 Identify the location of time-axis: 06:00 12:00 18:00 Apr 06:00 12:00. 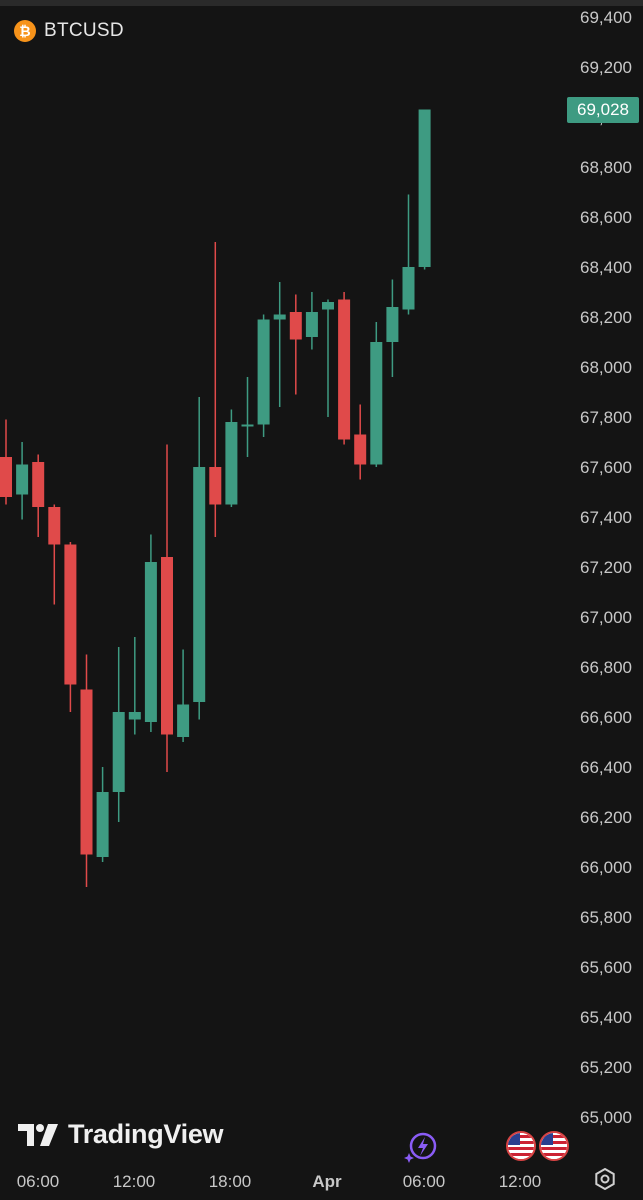
(279, 1181).